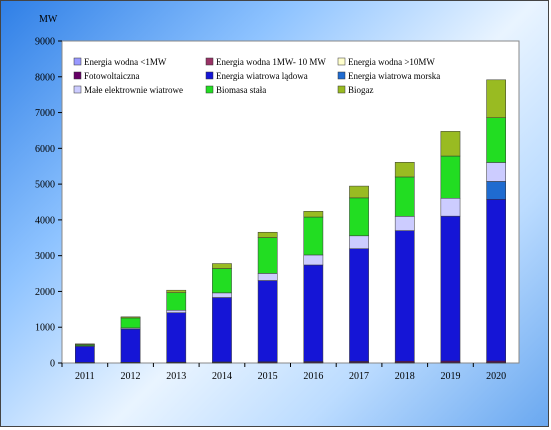  Describe the element at coordinates (176, 376) in the screenshot. I see `x-tick-label: 2013` at that location.